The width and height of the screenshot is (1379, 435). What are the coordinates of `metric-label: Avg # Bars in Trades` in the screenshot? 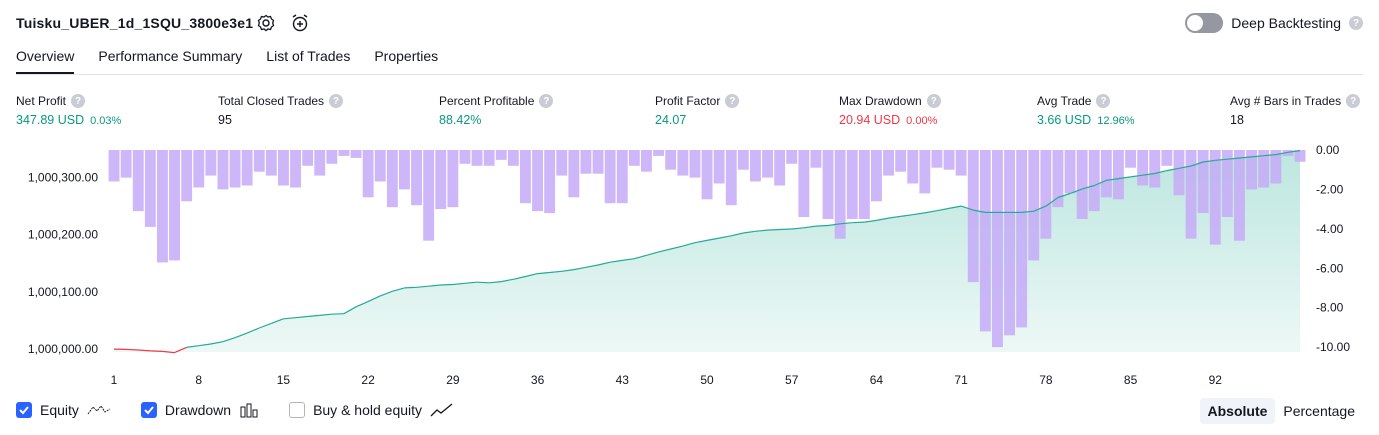 It's located at (1286, 101).